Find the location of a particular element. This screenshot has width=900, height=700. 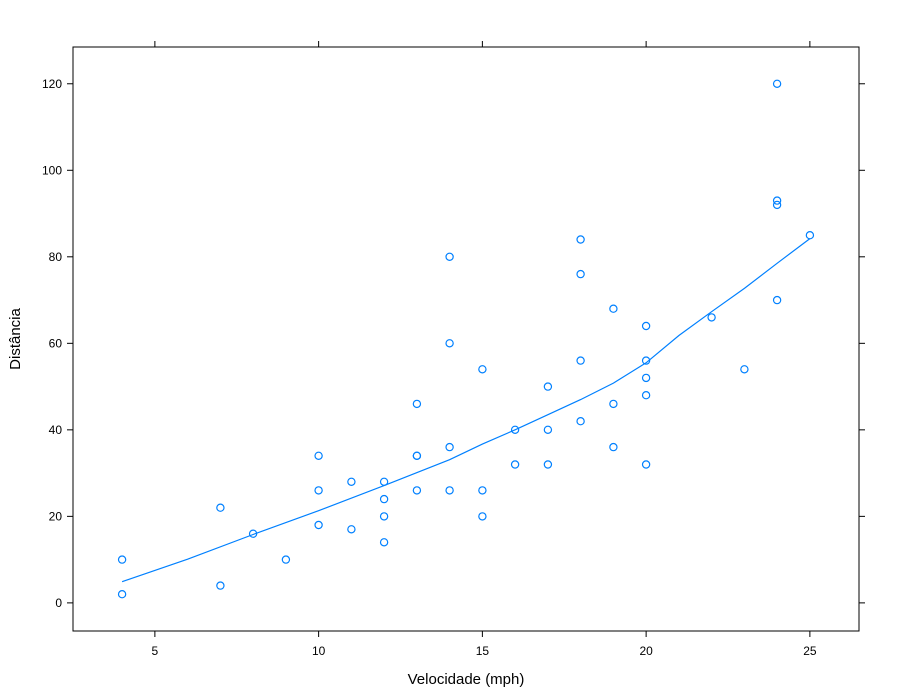

y-tick-label: 0 is located at coordinates (58, 603).